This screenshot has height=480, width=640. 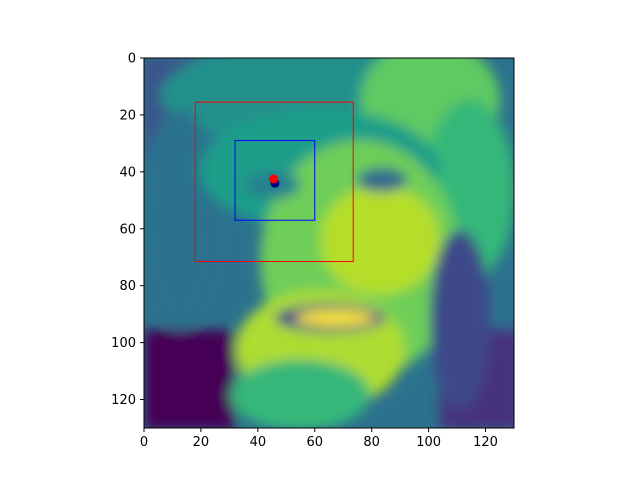 What do you see at coordinates (123, 400) in the screenshot?
I see `y-tick-label: 120` at bounding box center [123, 400].